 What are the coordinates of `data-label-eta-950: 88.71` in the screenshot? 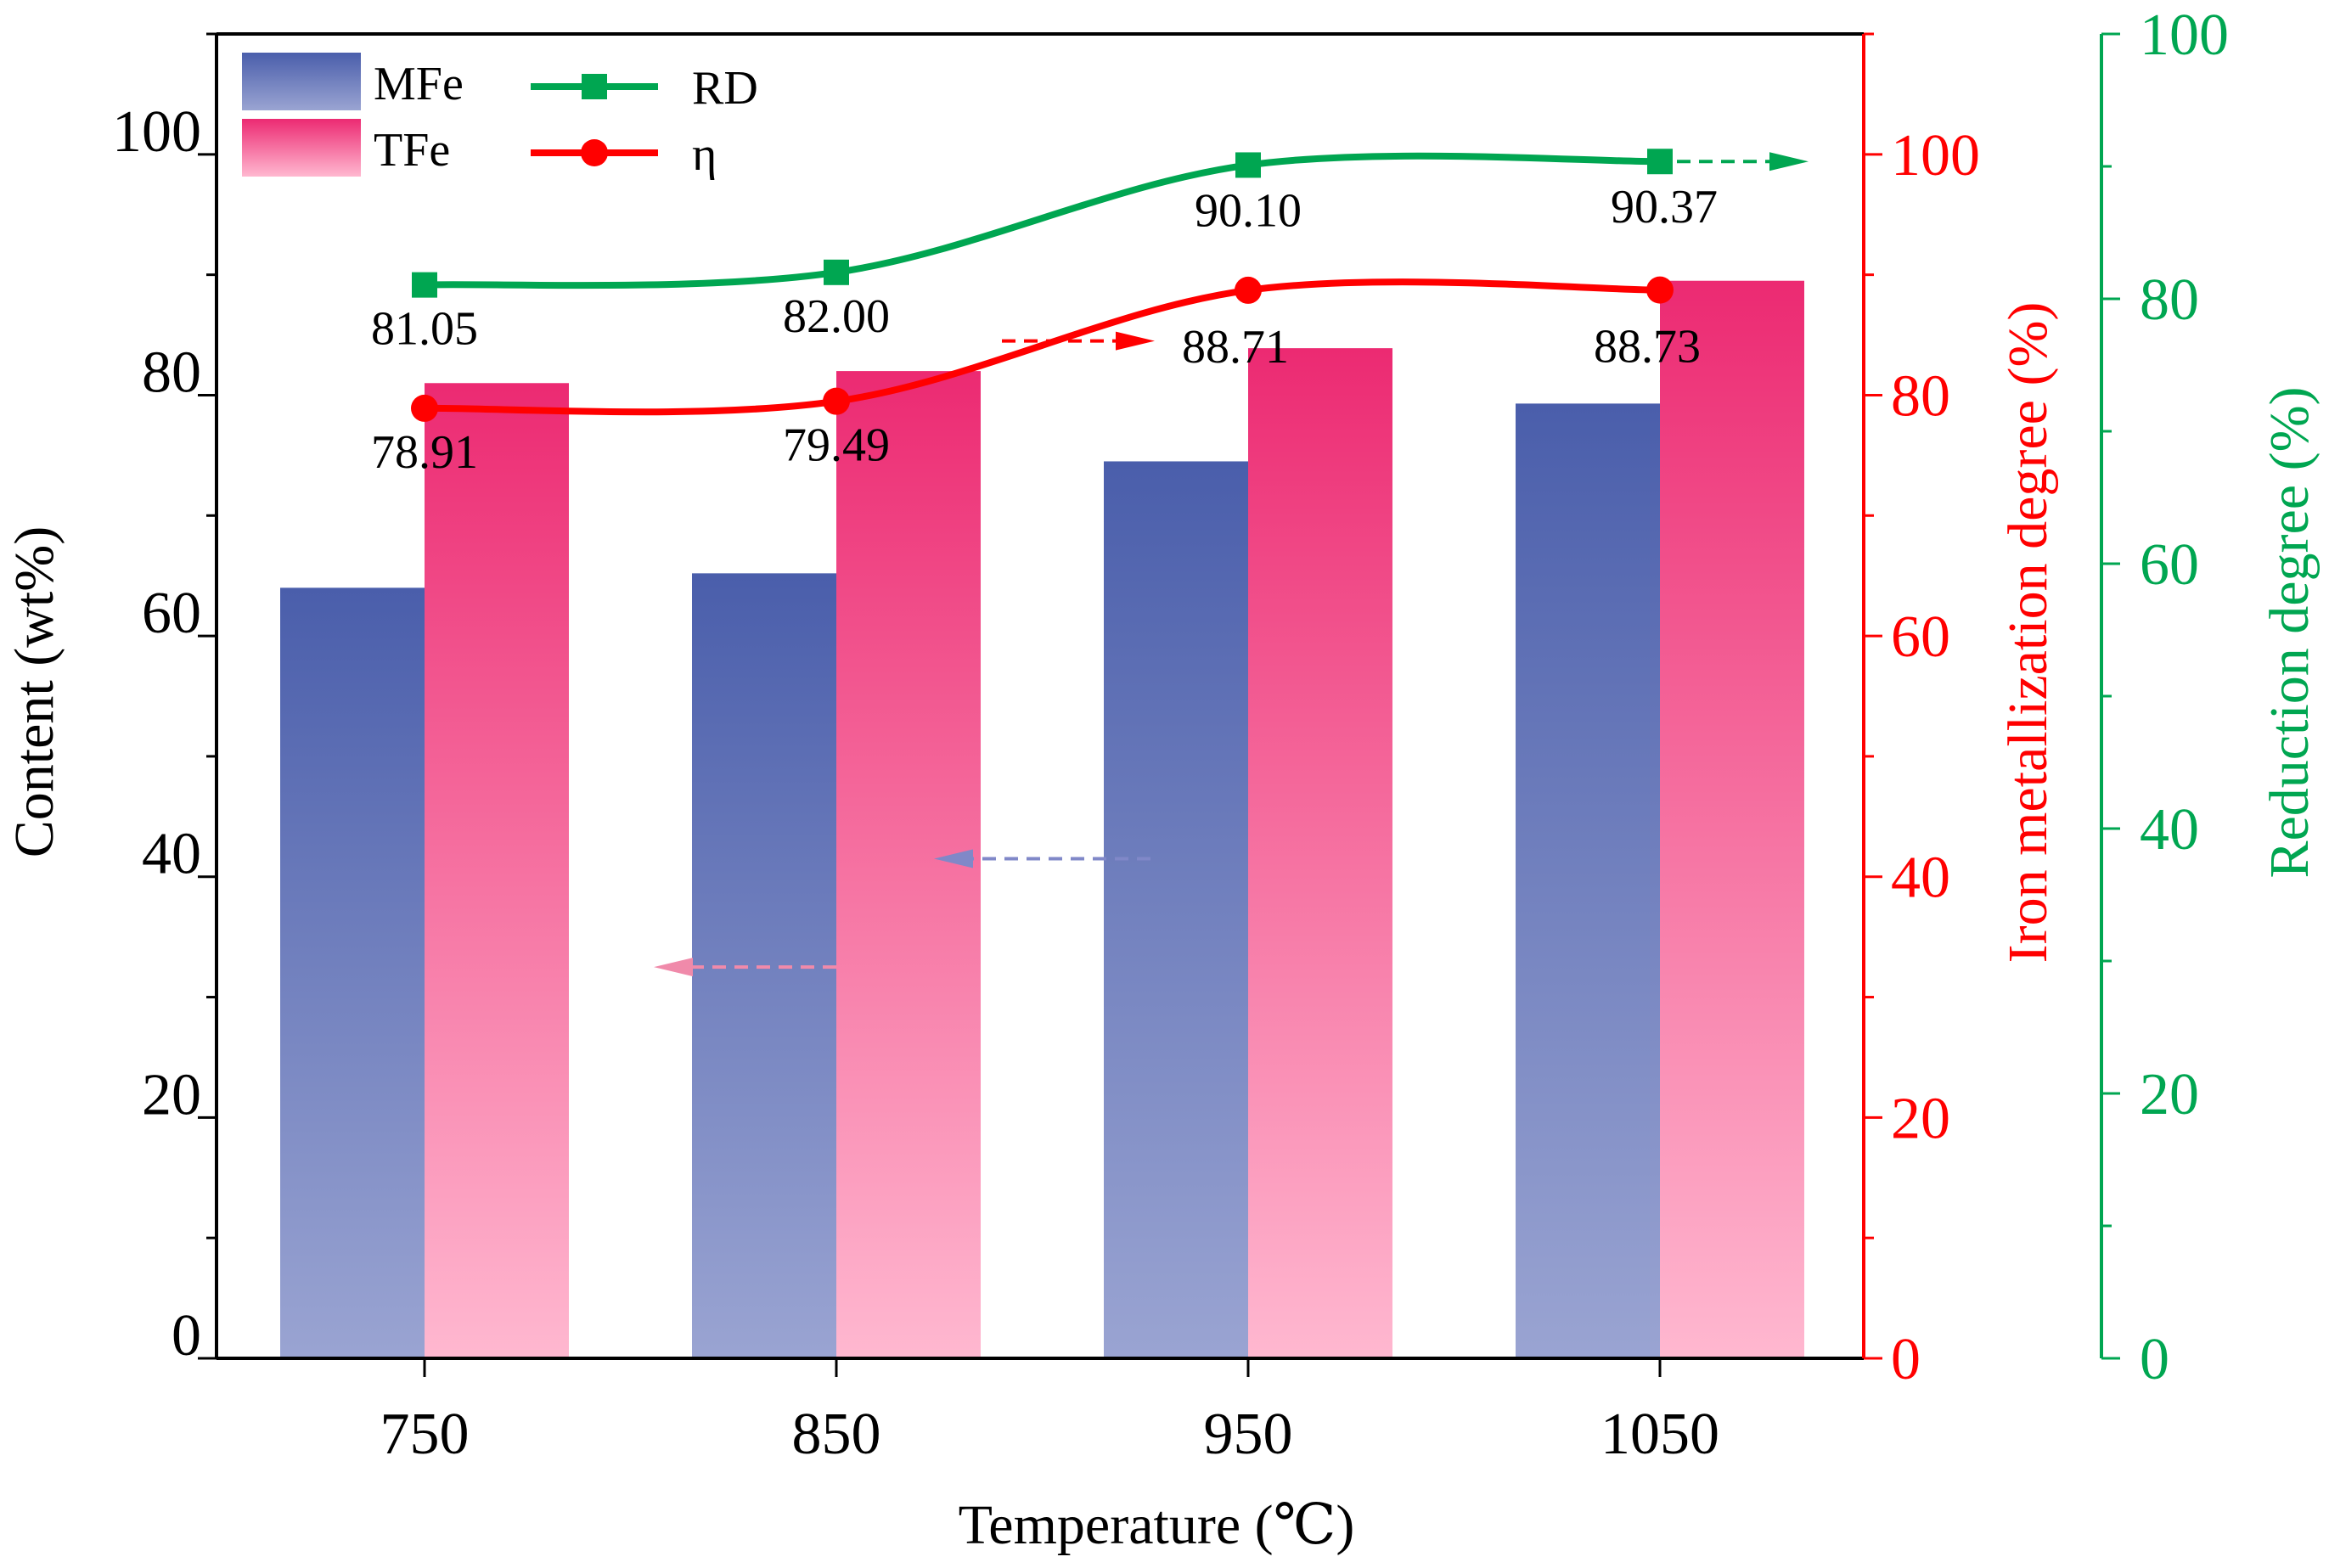 It's located at (1235, 347).